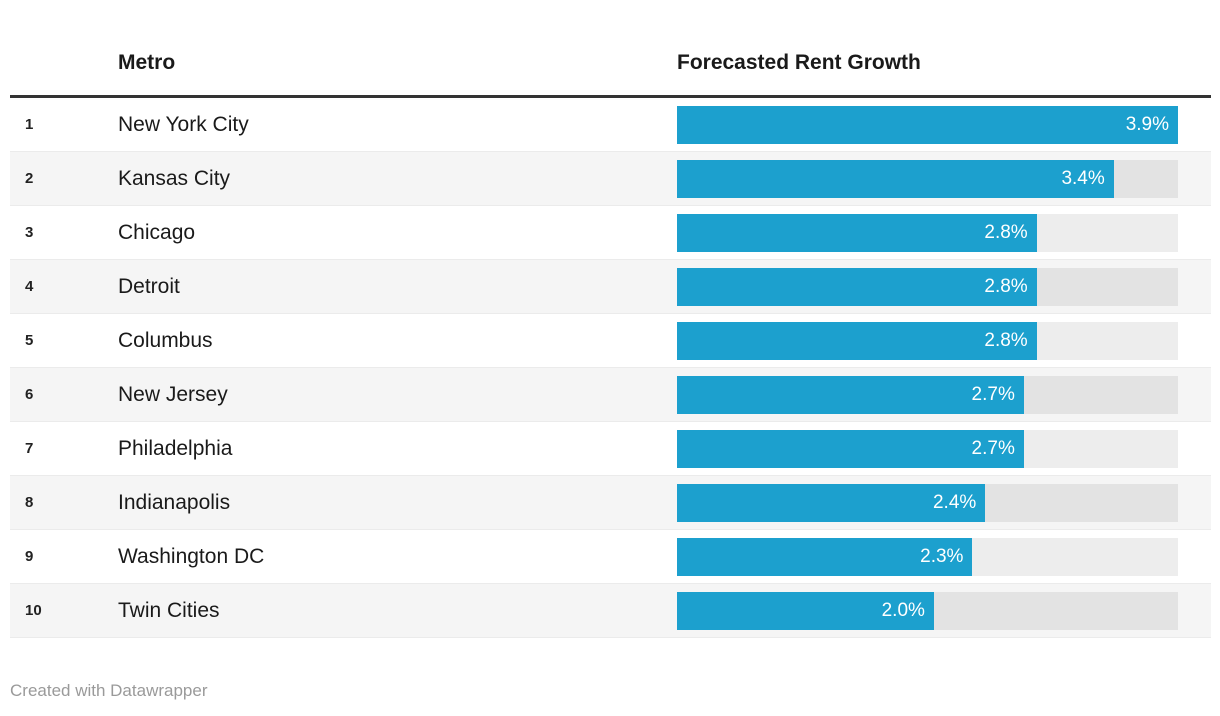 This screenshot has width=1220, height=716. I want to click on table-row: 9 Washington DC 2.3%, so click(610, 557).